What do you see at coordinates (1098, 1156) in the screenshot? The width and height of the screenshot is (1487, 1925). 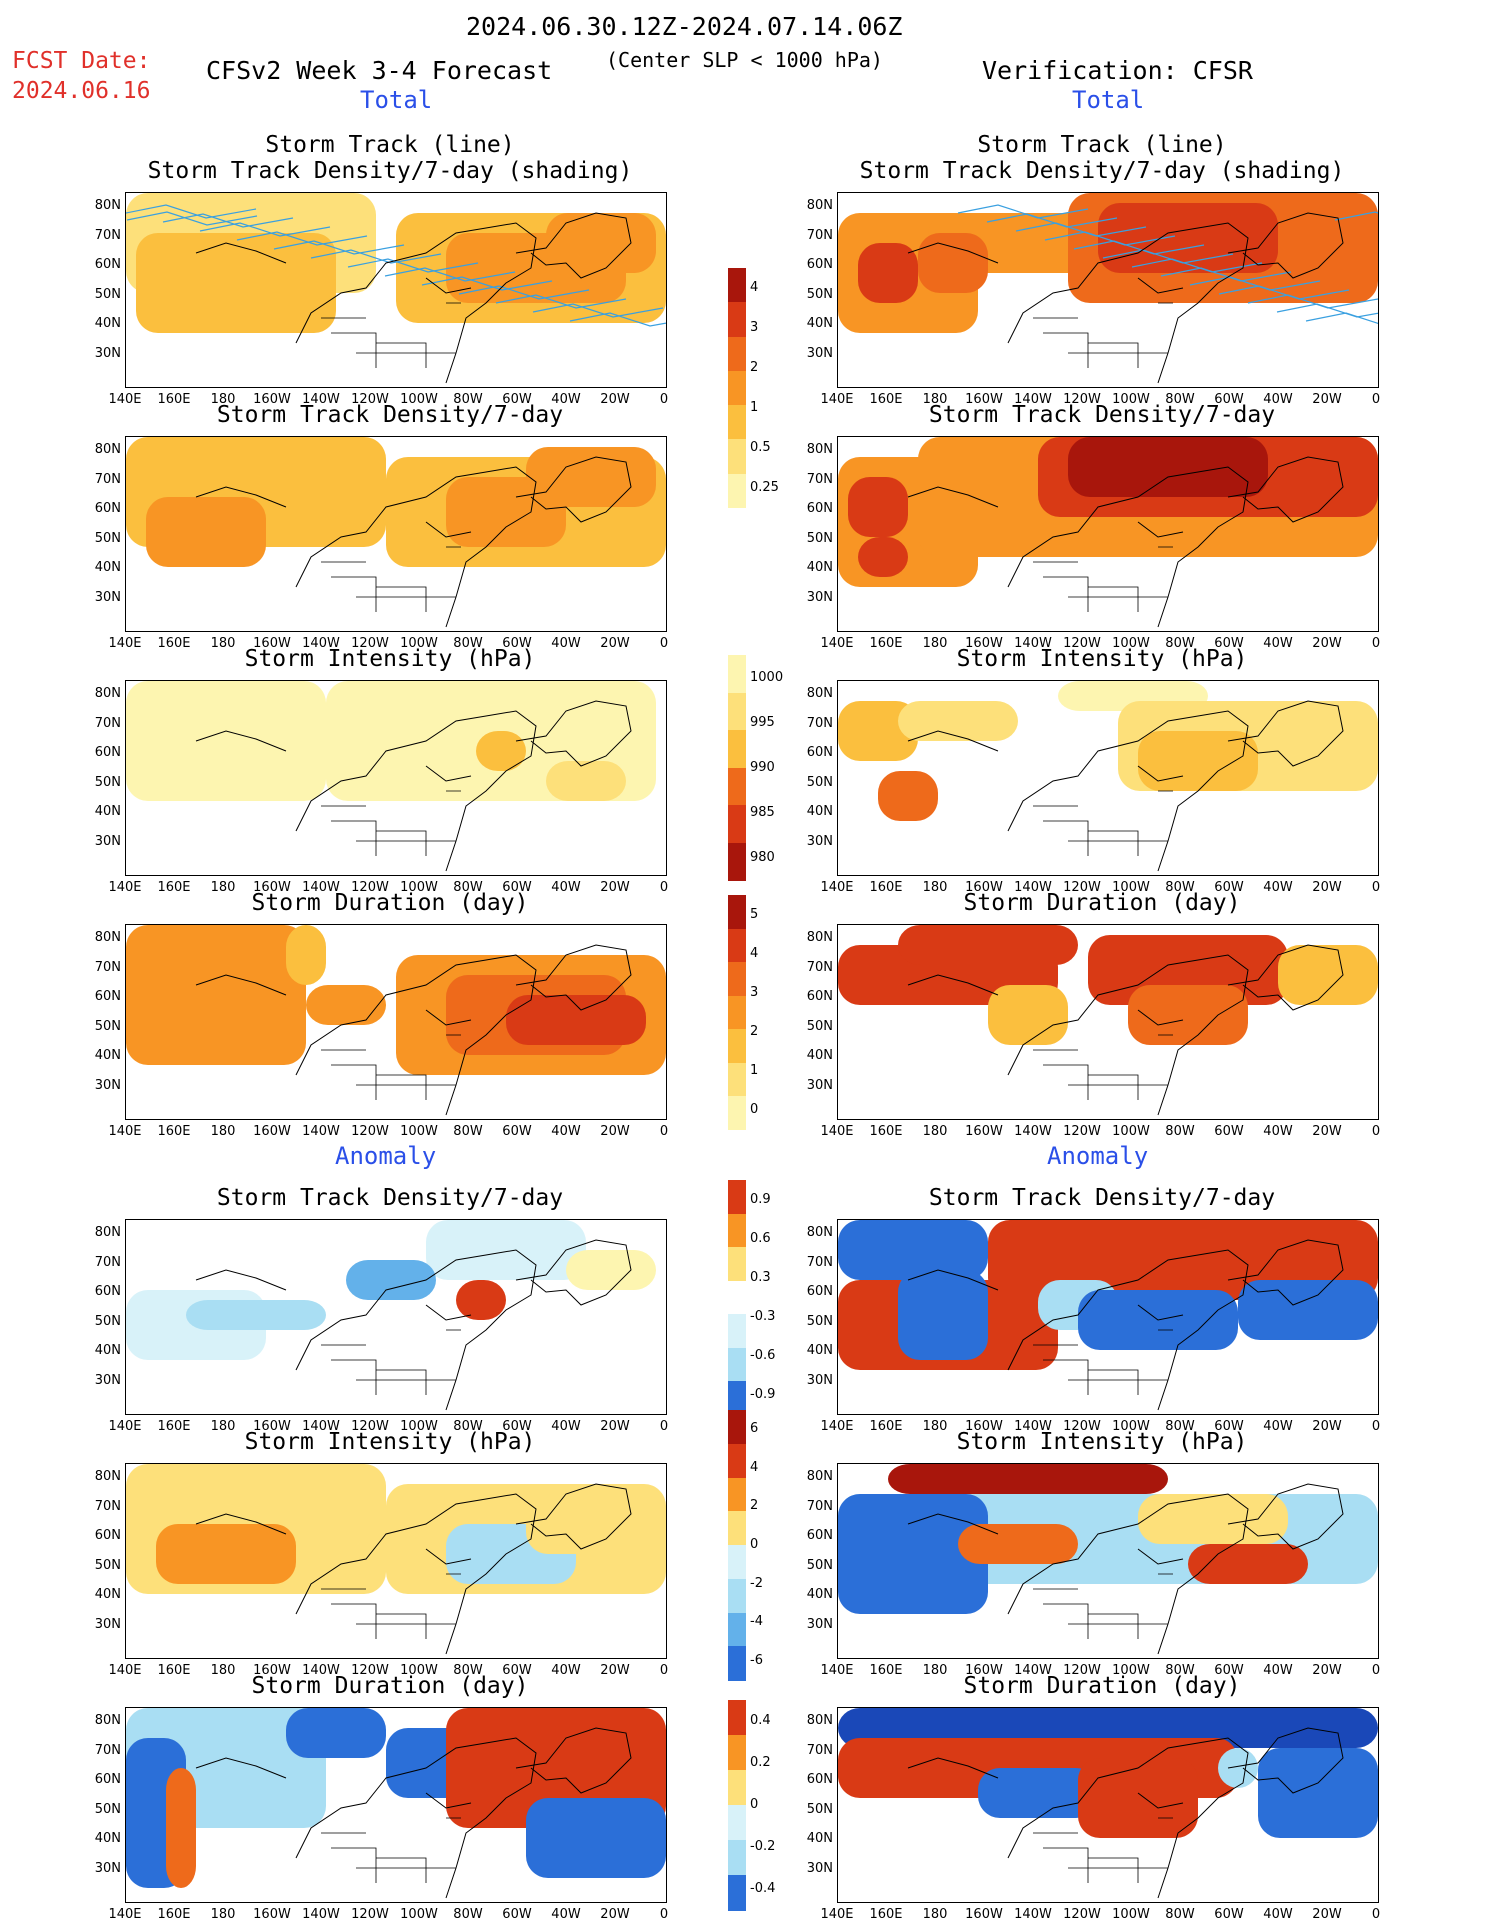 I see `section-anomaly-right: Anomaly` at bounding box center [1098, 1156].